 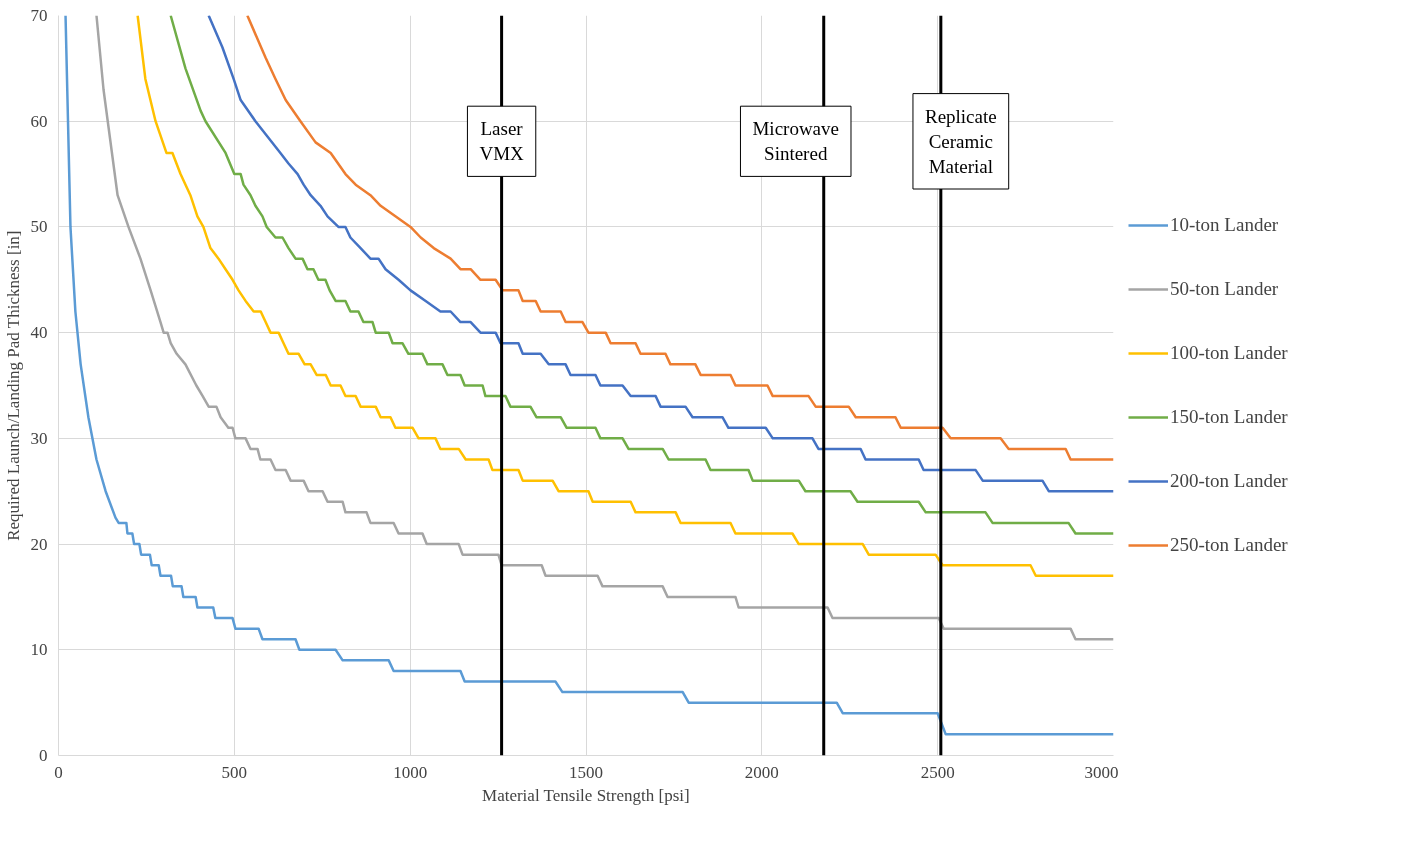 What do you see at coordinates (39, 121) in the screenshot?
I see `y-tick-label: 60` at bounding box center [39, 121].